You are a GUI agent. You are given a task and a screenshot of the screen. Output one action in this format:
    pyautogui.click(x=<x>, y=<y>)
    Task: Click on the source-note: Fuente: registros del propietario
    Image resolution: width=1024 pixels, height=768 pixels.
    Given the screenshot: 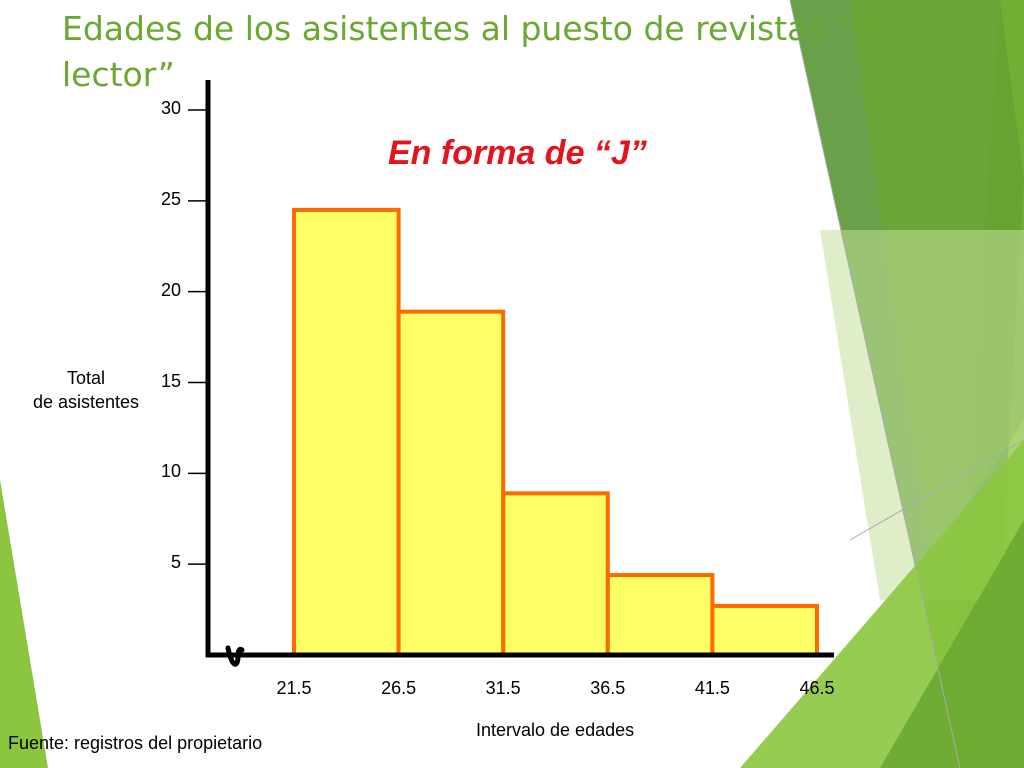 What is the action you would take?
    pyautogui.click(x=135, y=743)
    